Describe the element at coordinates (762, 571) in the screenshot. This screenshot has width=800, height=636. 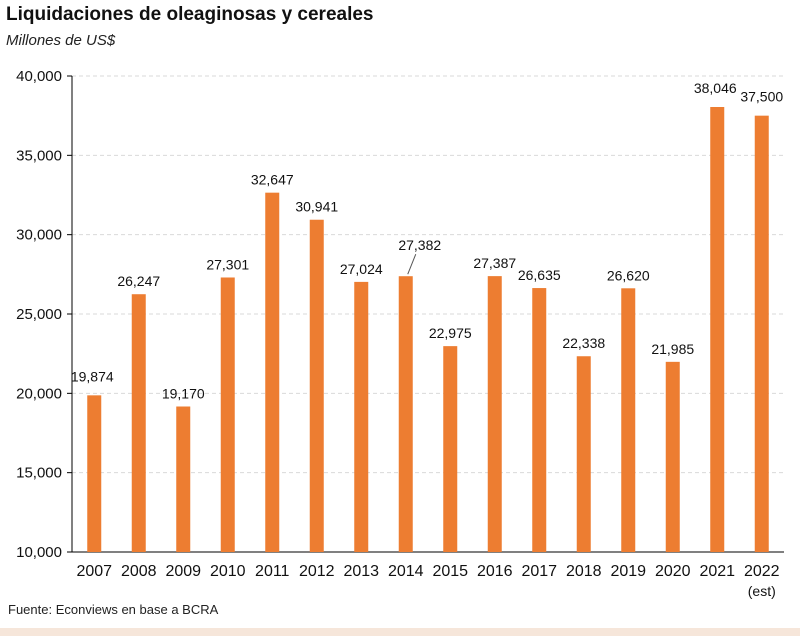
I see `x-tick-label-2022: 2022` at that location.